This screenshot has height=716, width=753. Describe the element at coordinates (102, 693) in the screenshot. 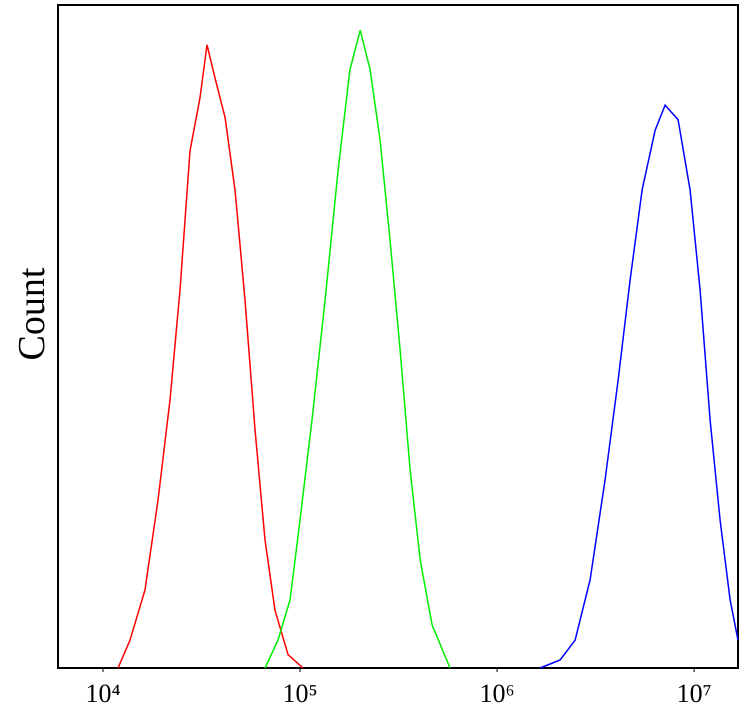

I see `x-tick-label: 10⁴` at that location.